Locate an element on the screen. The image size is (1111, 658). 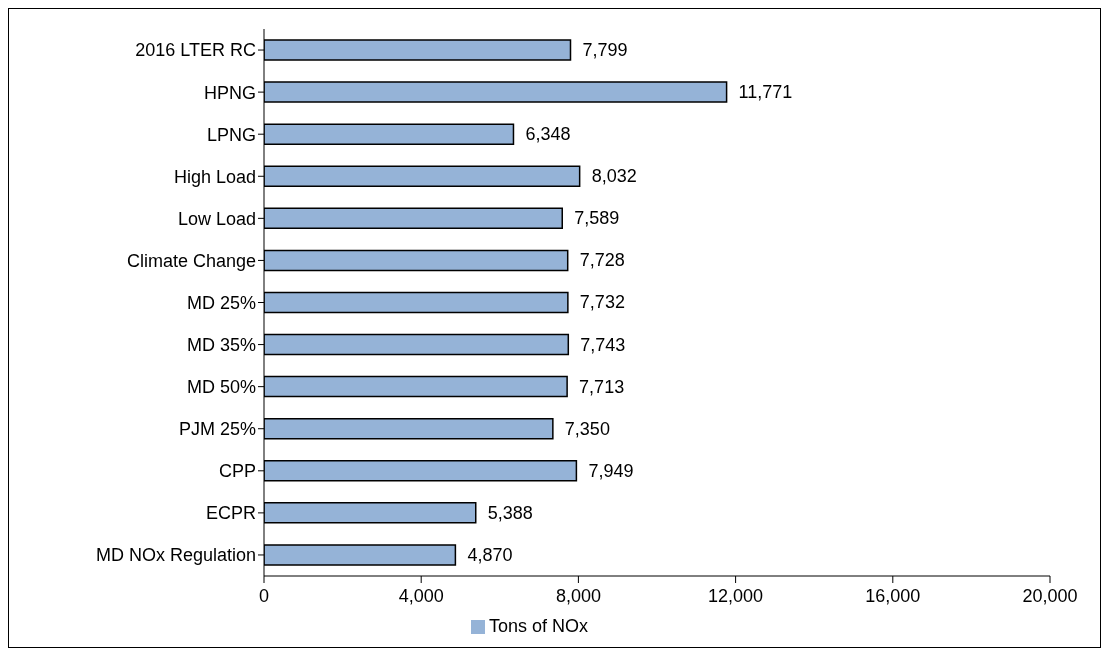
data-label: 11,771 is located at coordinates (765, 92).